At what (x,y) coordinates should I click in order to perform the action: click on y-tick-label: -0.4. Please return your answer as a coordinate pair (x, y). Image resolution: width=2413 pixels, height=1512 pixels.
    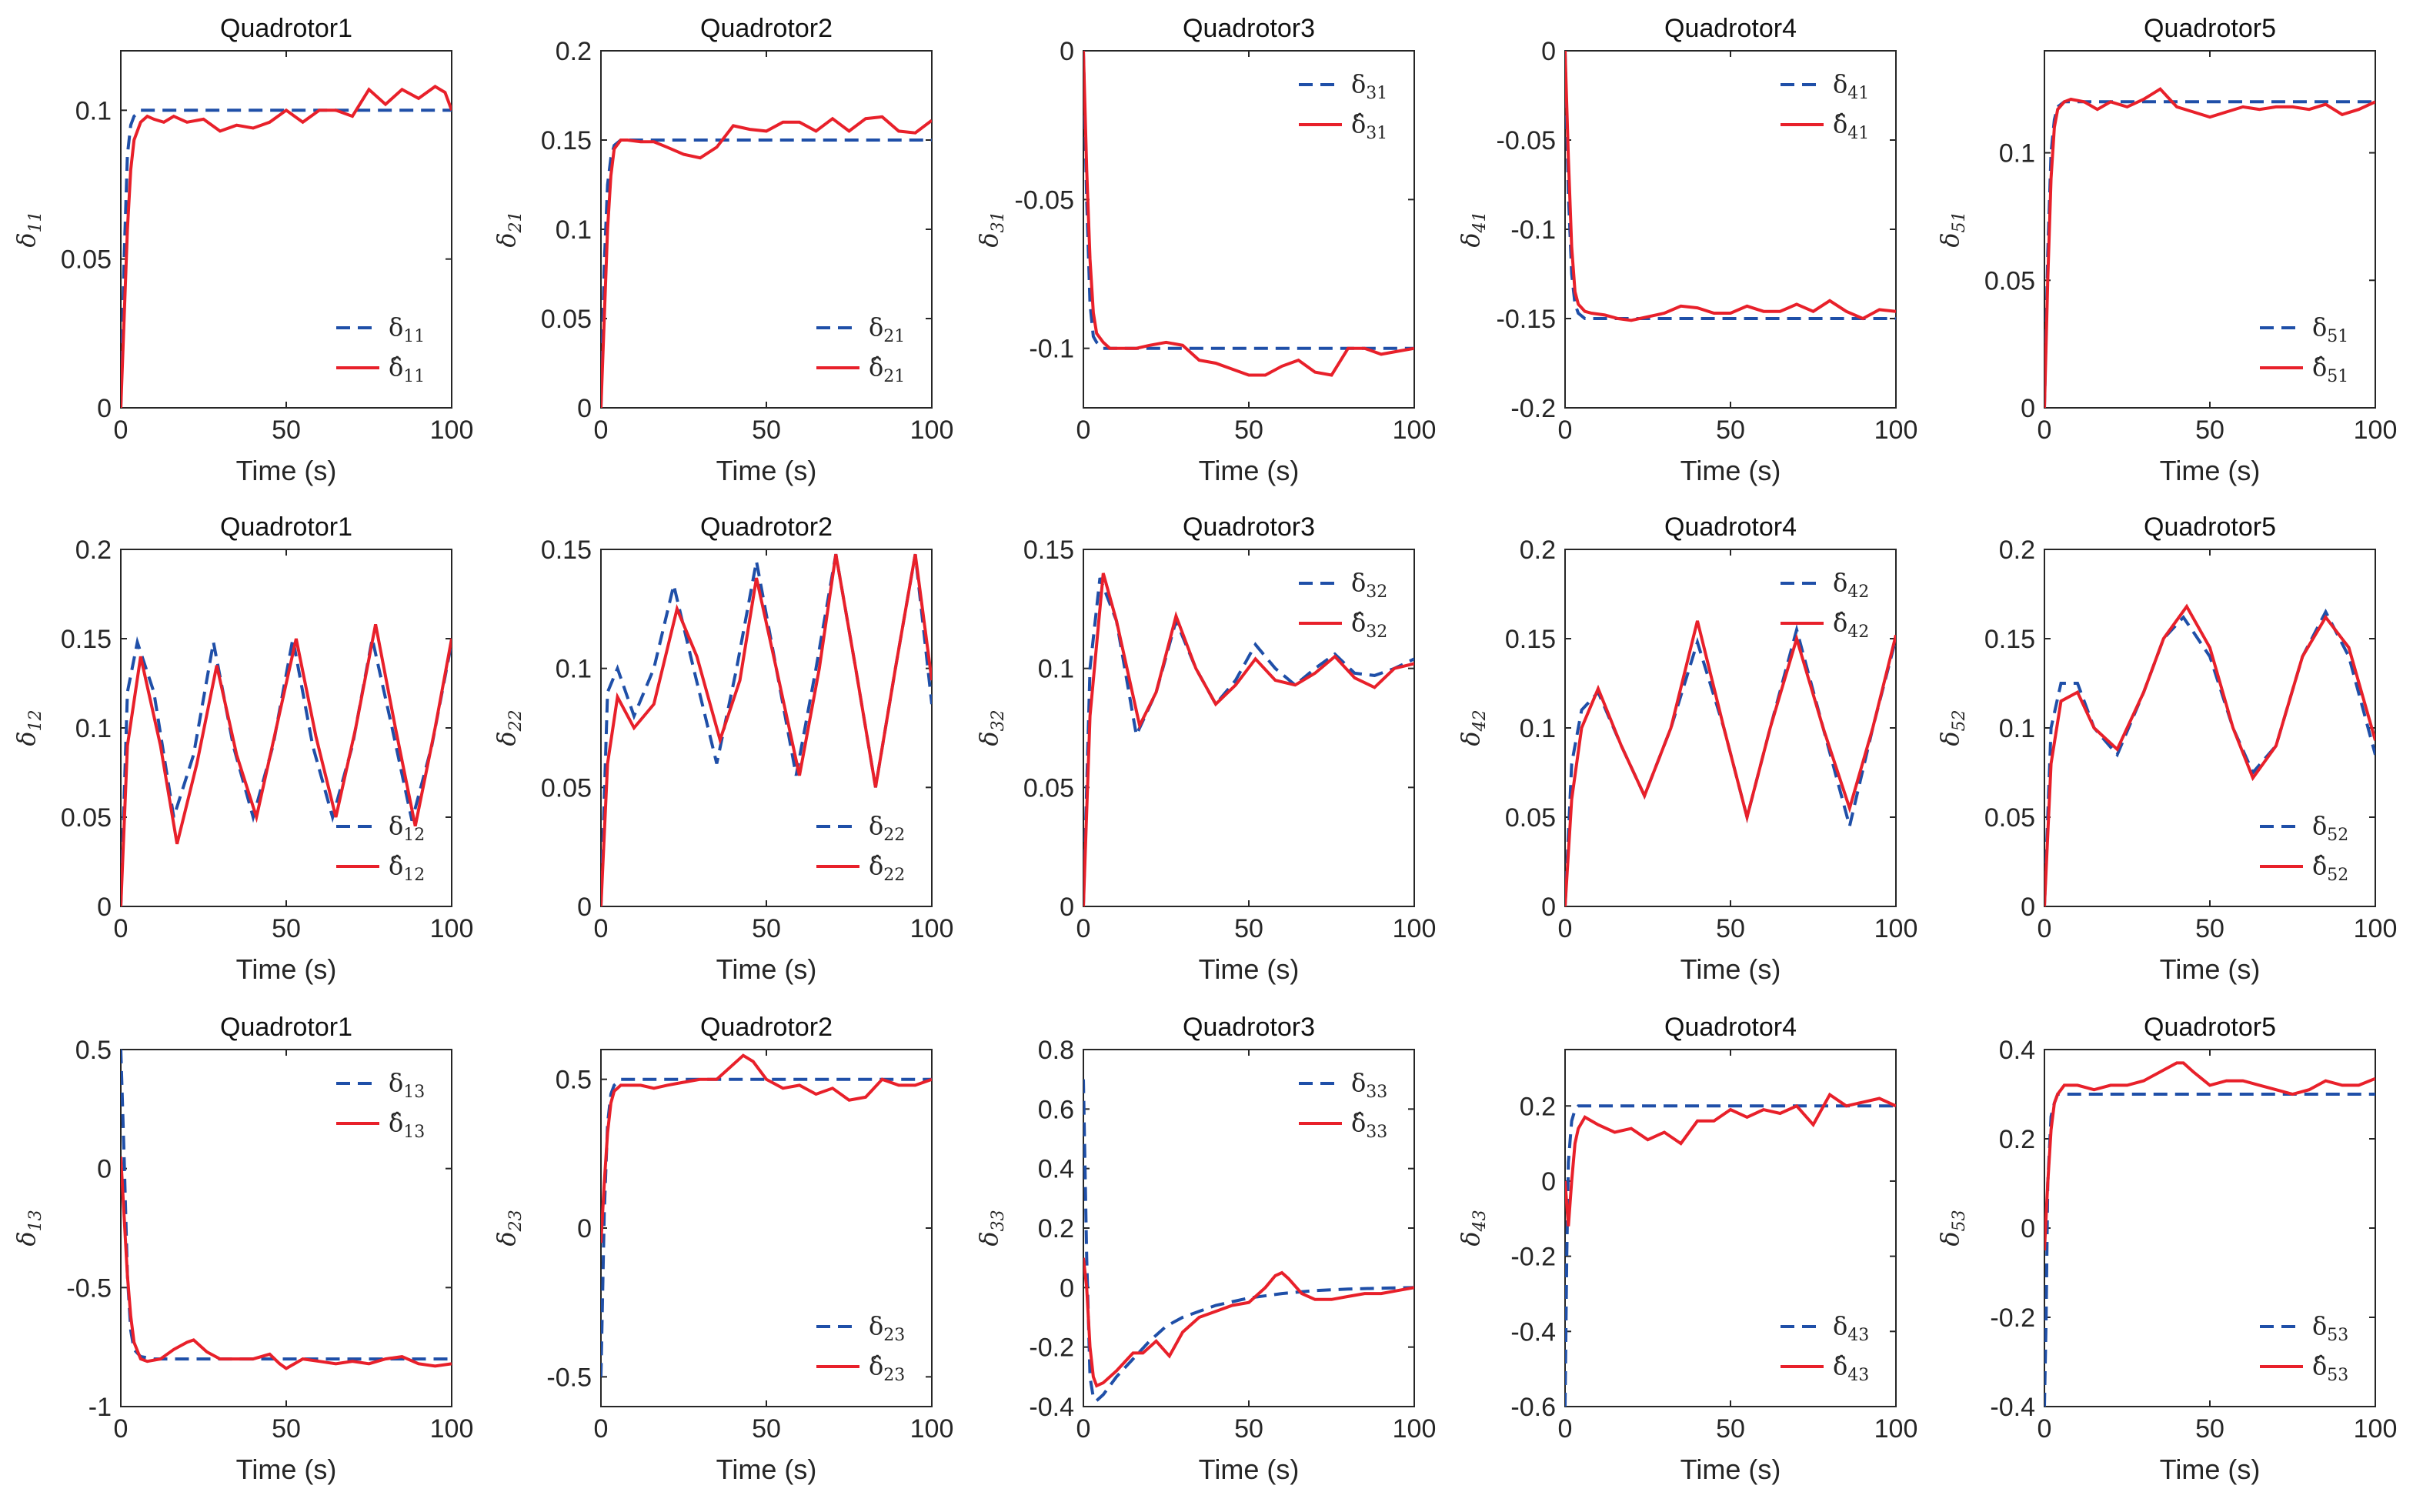
    Looking at the image, I should click on (1533, 1332).